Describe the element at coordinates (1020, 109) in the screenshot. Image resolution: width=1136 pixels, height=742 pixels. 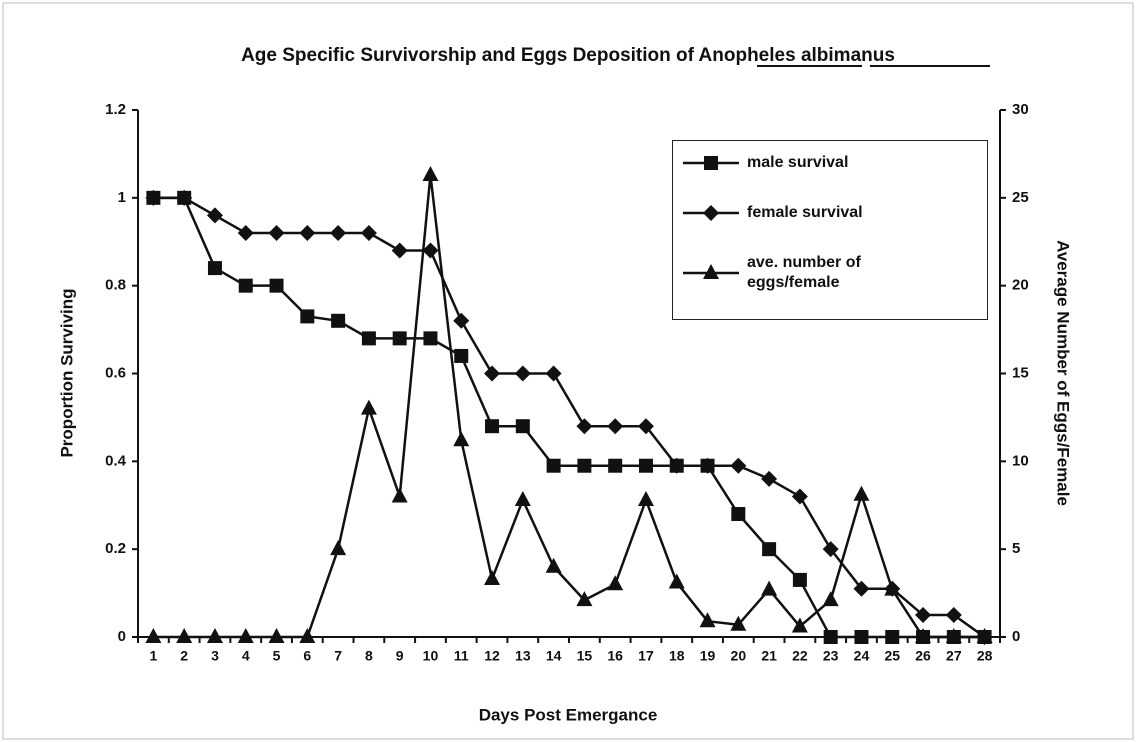
I see `y2-tick-label: 30` at that location.